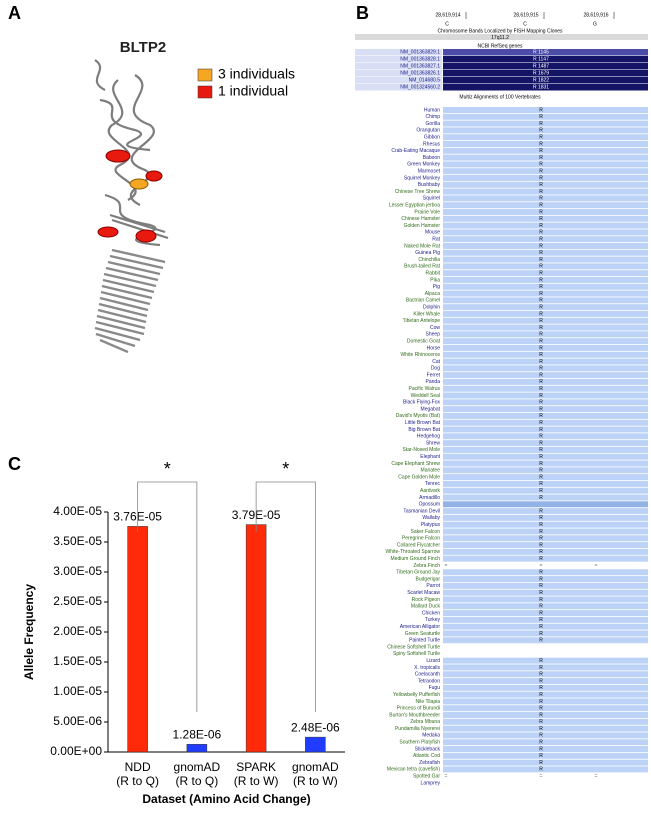 Image resolution: width=651 pixels, height=815 pixels. I want to click on panel-label: B, so click(362, 13).